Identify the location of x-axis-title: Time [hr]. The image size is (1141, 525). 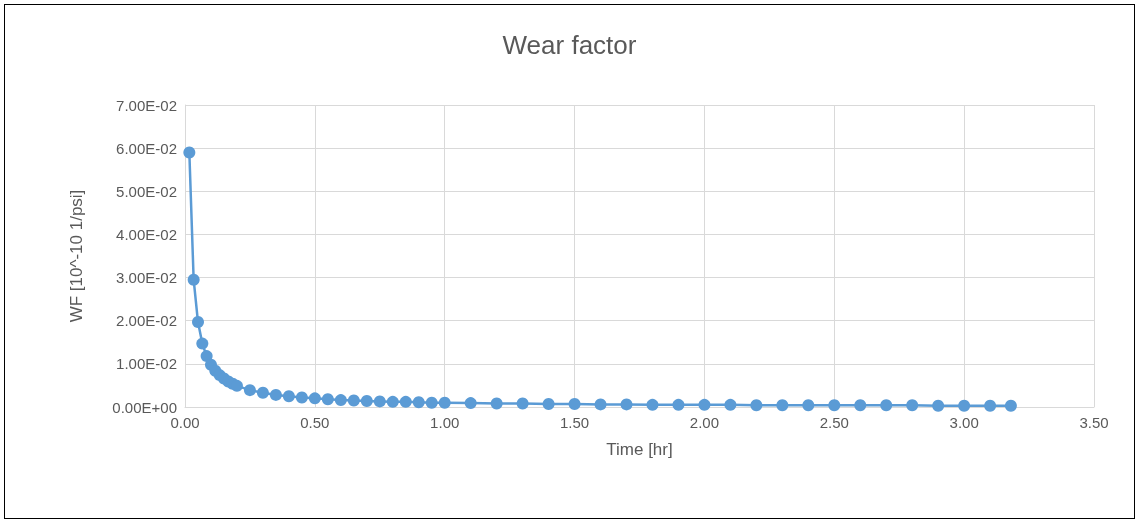
(639, 449).